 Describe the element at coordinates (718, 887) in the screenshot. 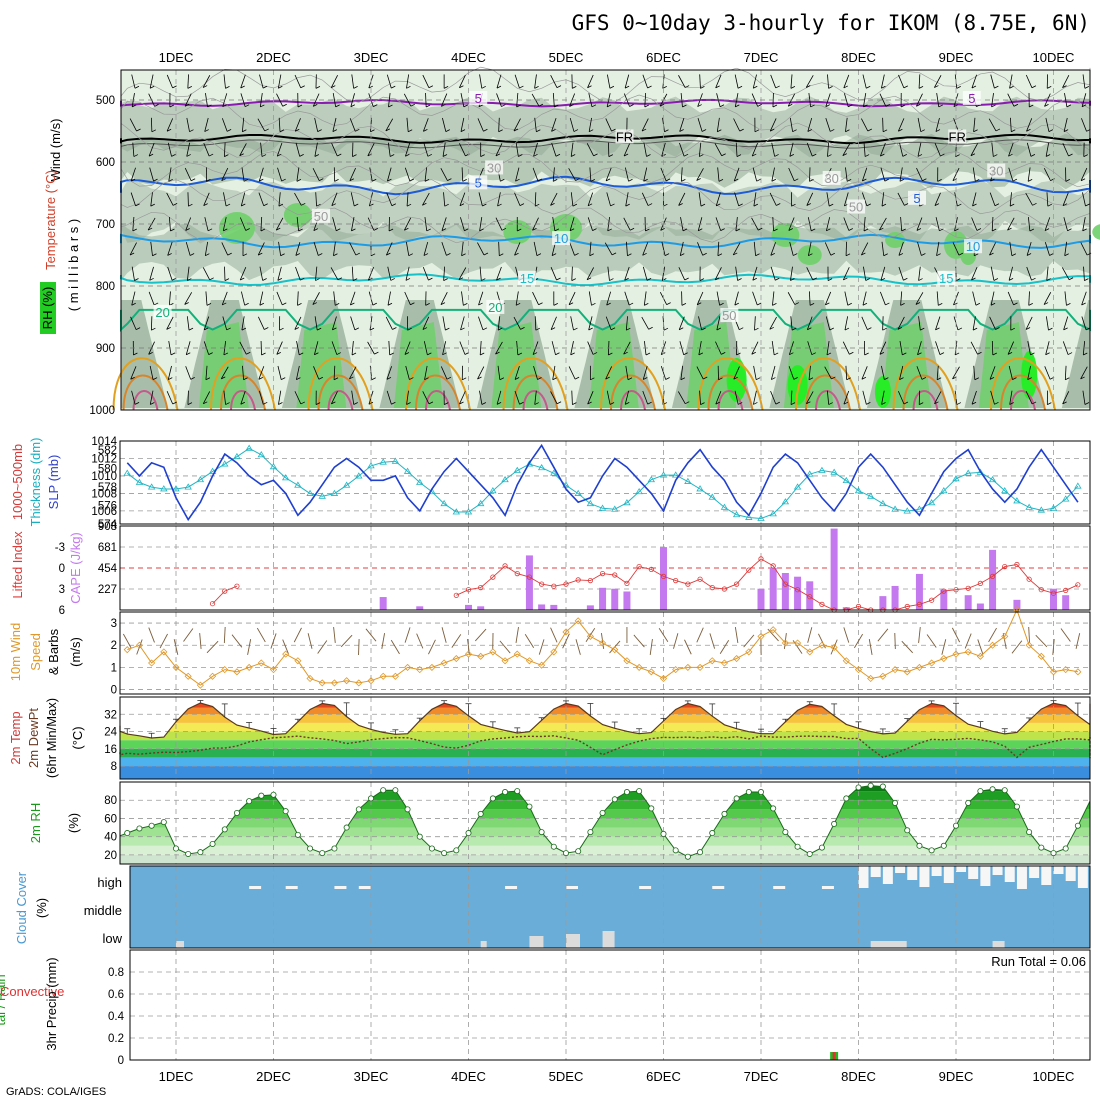

I see `cloud-gap-thin` at that location.